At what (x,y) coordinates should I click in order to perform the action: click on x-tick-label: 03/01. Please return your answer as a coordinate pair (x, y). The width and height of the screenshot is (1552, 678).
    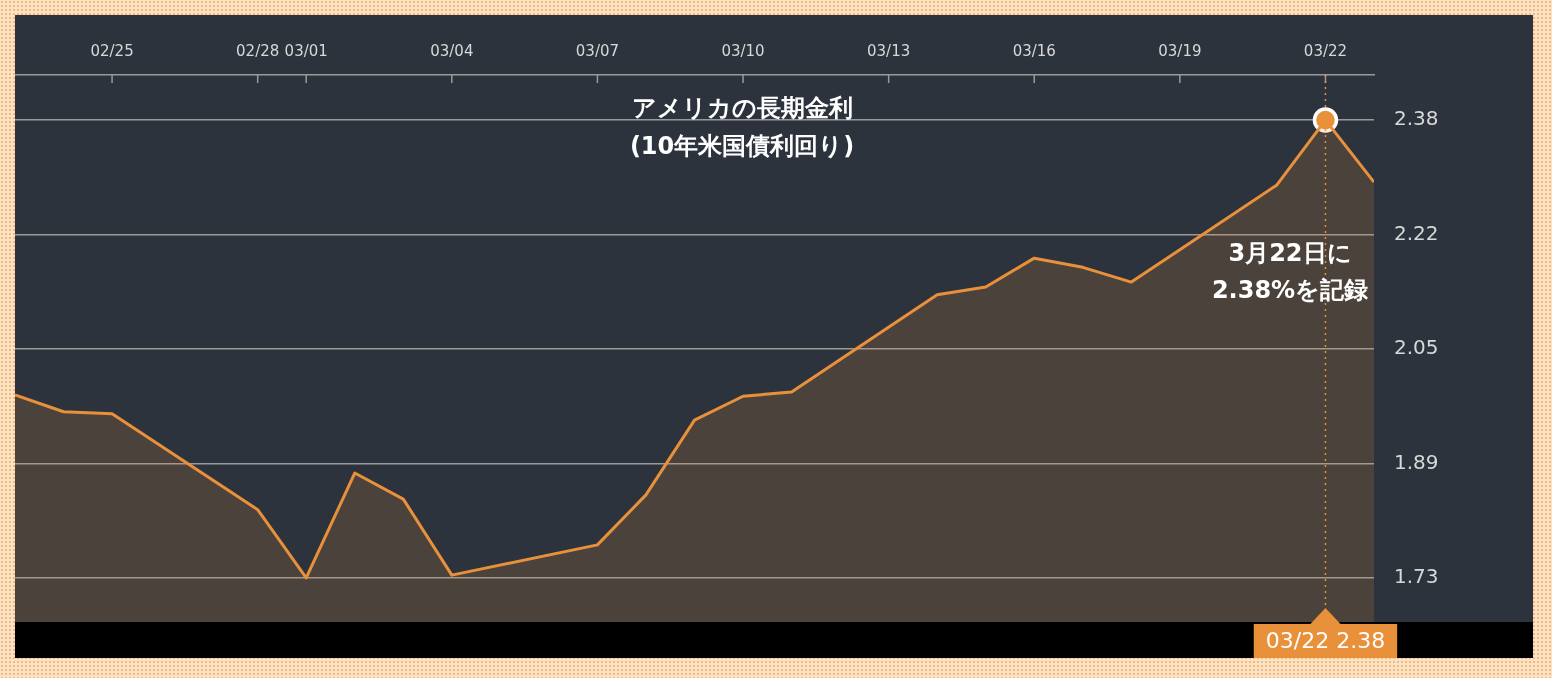
    Looking at the image, I should click on (306, 50).